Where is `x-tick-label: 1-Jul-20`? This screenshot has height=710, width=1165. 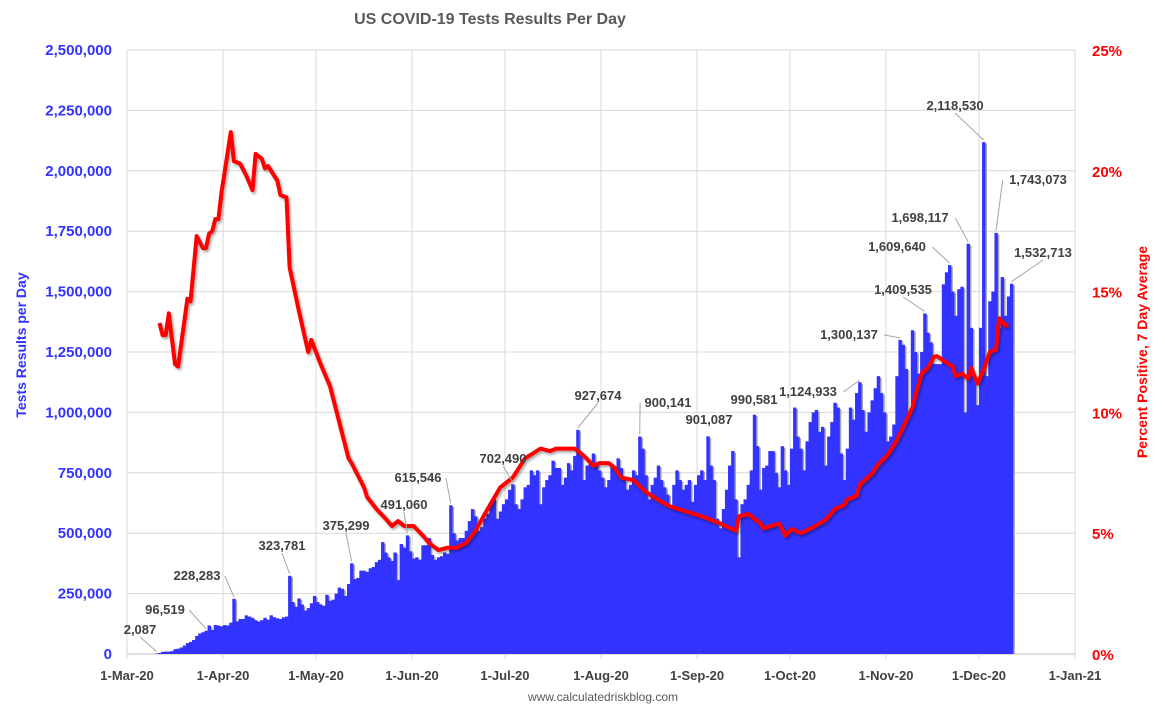 x-tick-label: 1-Jul-20 is located at coordinates (504, 675).